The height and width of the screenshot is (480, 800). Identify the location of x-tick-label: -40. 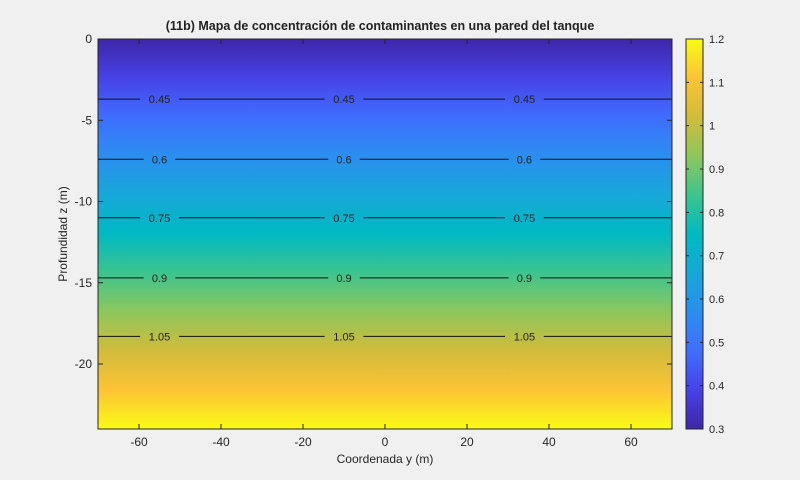
(221, 442).